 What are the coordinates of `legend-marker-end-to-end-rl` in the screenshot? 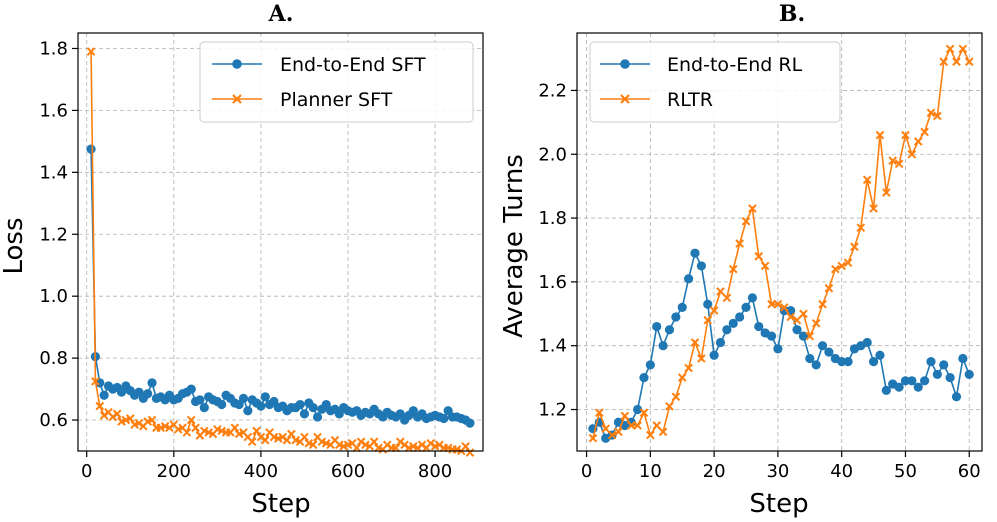 It's located at (625, 64).